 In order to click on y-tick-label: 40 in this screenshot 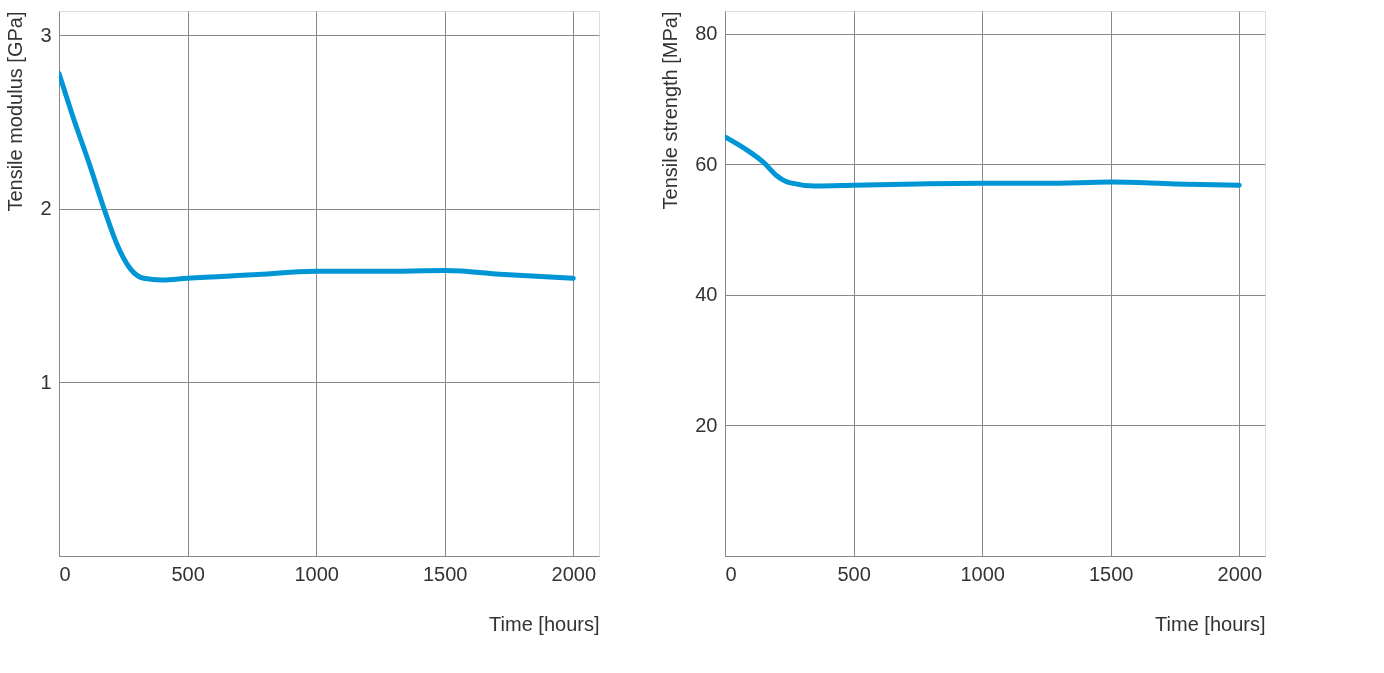, I will do `click(706, 294)`.